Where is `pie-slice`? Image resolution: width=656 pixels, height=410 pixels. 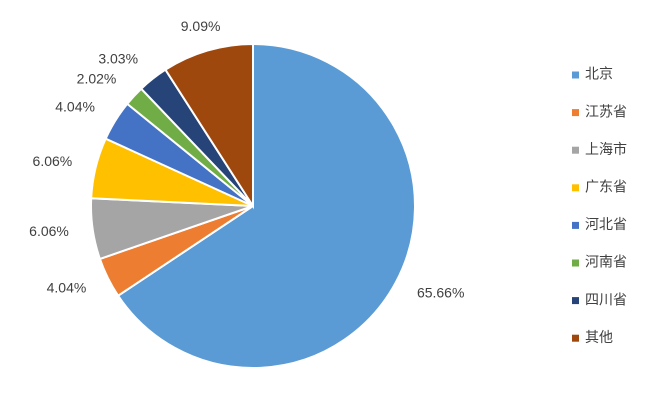 pie-slice is located at coordinates (209, 126).